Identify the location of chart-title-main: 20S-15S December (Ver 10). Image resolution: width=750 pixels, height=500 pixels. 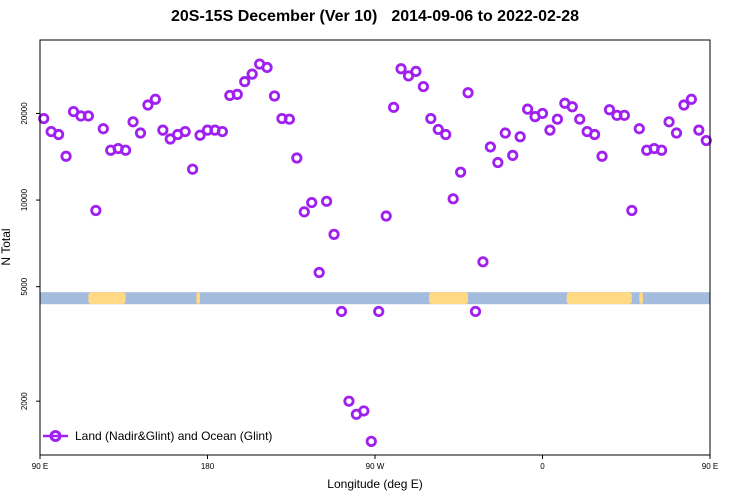
(274, 16).